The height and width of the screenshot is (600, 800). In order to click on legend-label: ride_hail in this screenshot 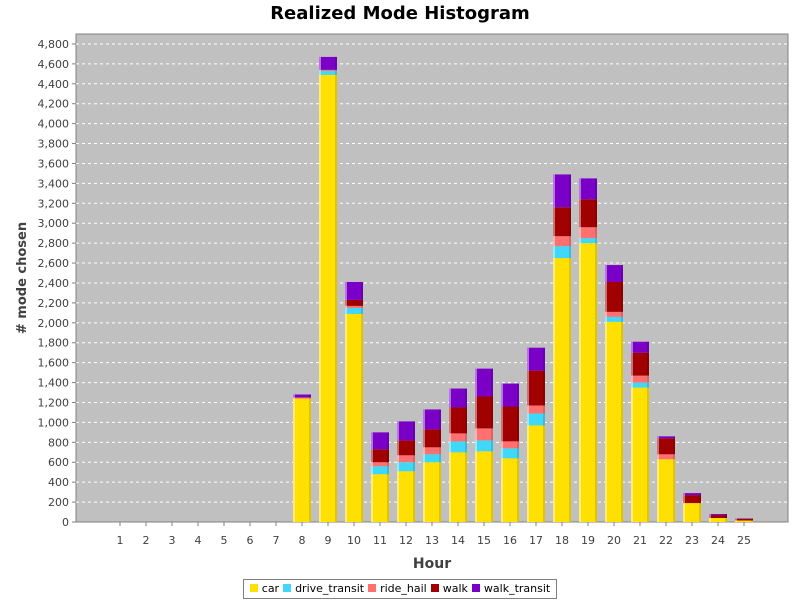, I will do `click(403, 588)`.